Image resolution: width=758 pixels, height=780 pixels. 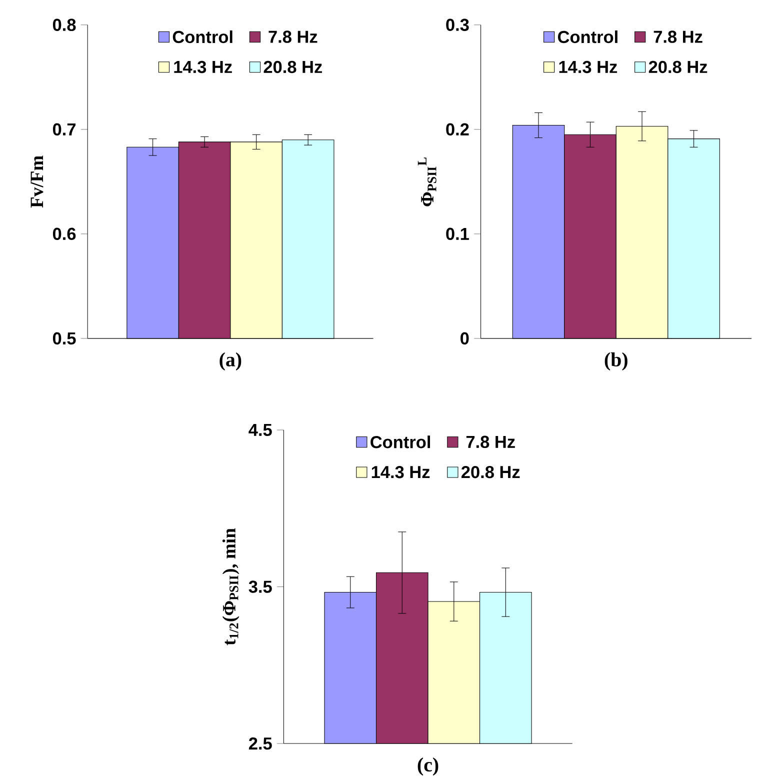 What do you see at coordinates (64, 234) in the screenshot?
I see `y-tick-label: 0.6` at bounding box center [64, 234].